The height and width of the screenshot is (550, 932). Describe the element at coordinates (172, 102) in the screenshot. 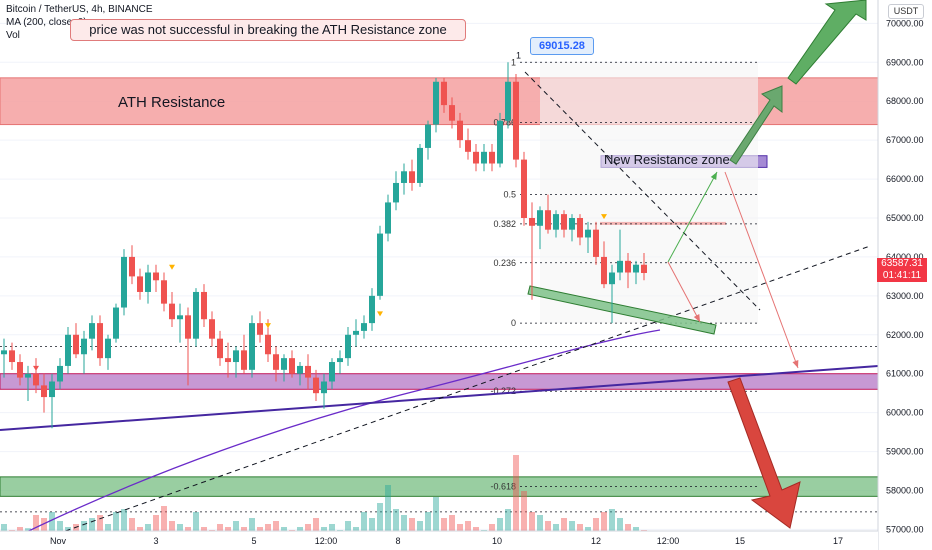

I see `ath-resistance-label: ATH Resistance` at that location.